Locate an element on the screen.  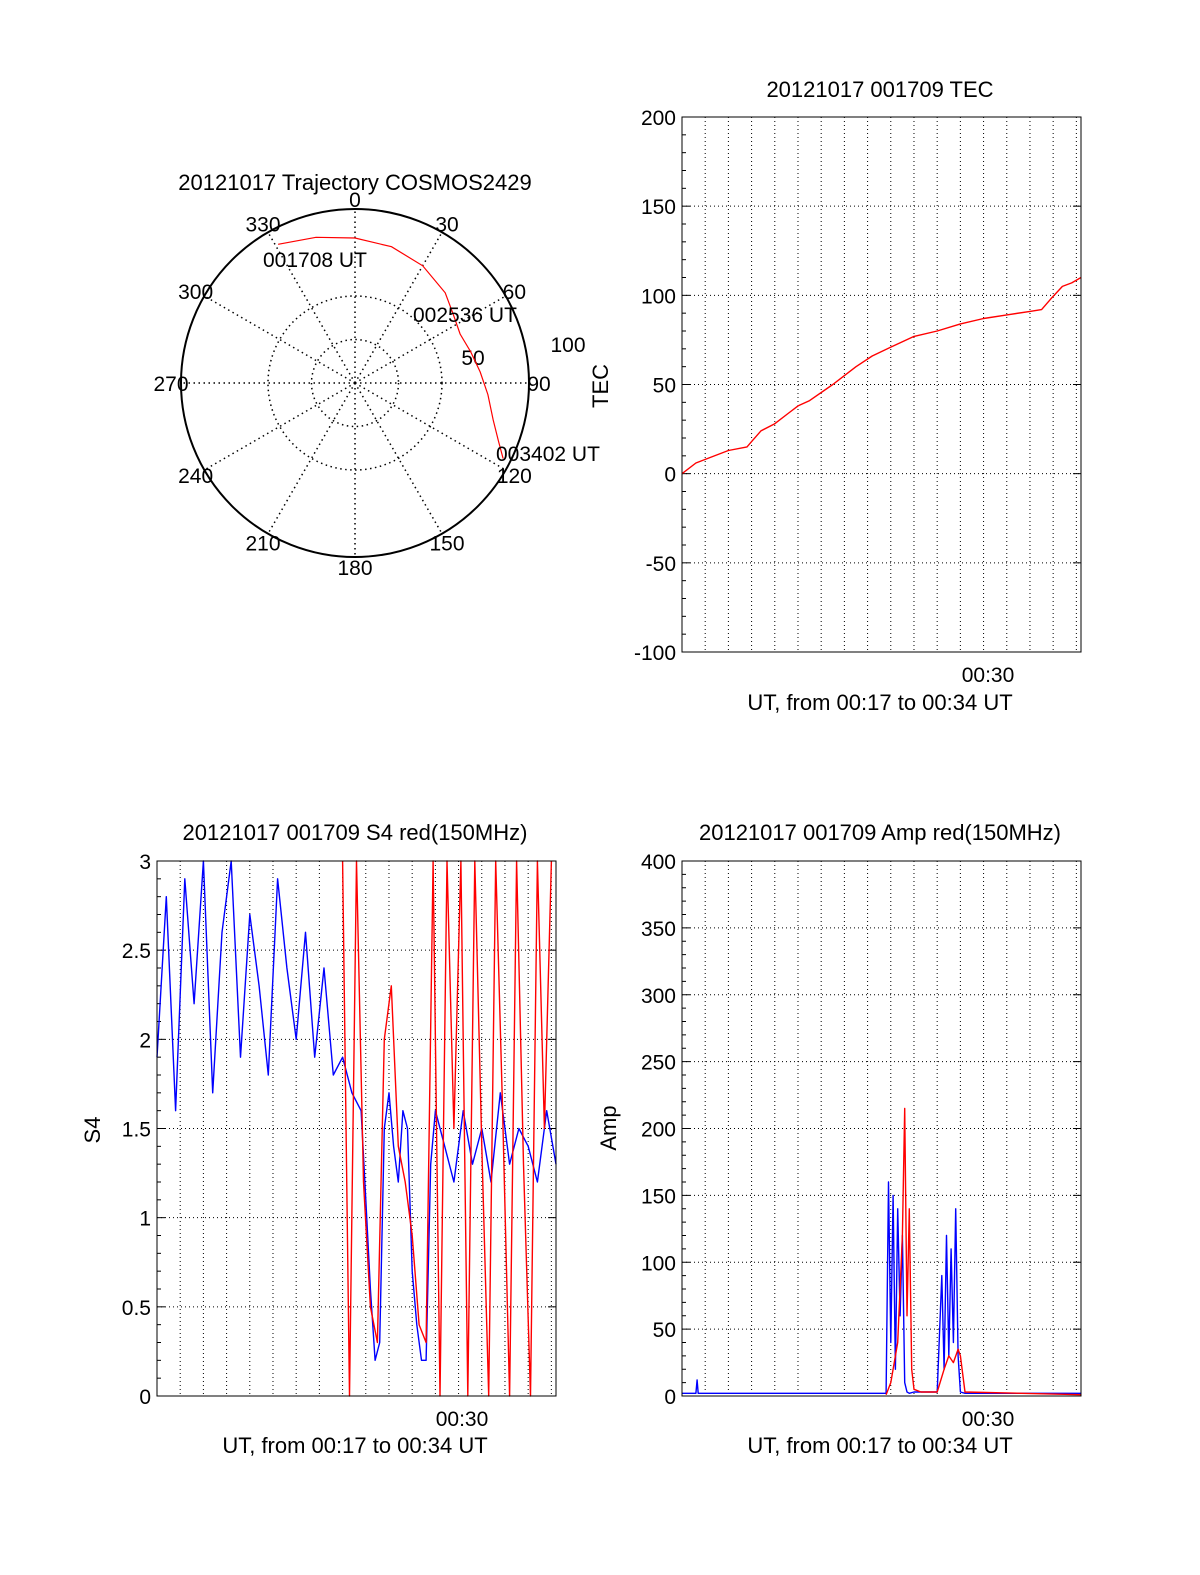
s4-y-tick-labels: 3 2.5 2 1.5 1 0.5 0 is located at coordinates (136, 1130).